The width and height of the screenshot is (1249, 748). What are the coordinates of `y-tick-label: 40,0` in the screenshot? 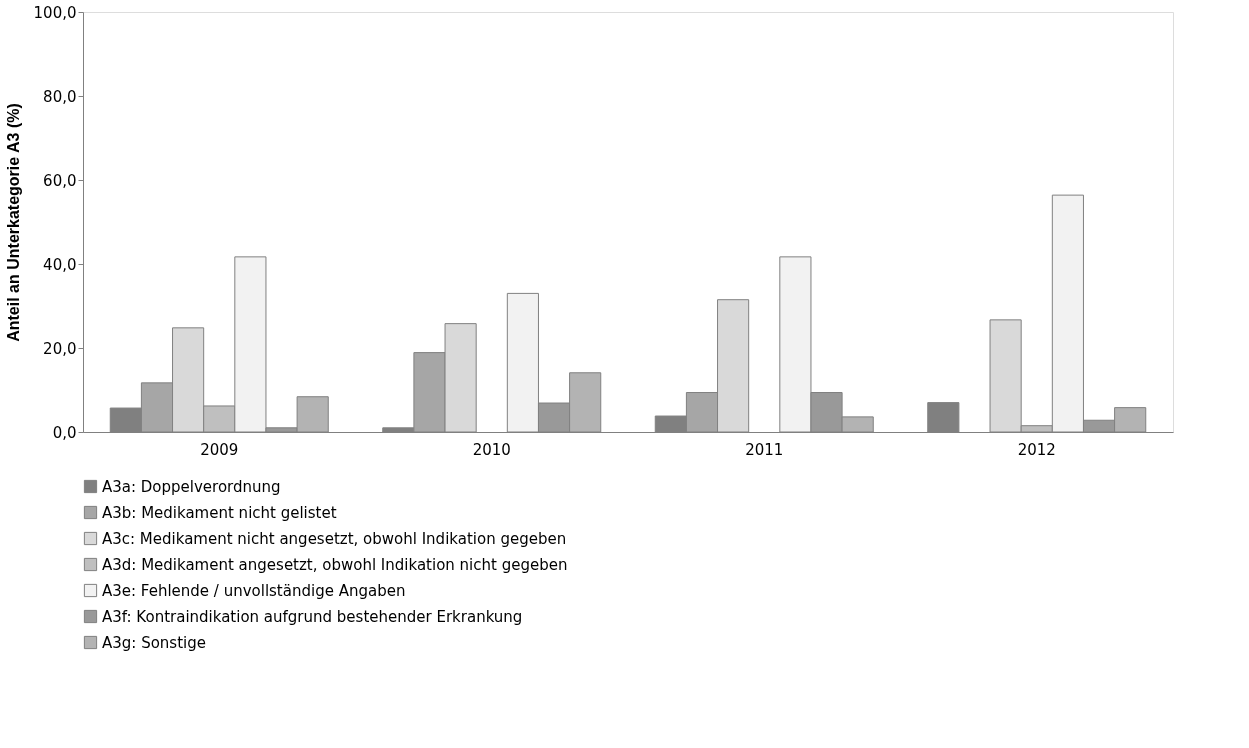 It's located at (60, 264).